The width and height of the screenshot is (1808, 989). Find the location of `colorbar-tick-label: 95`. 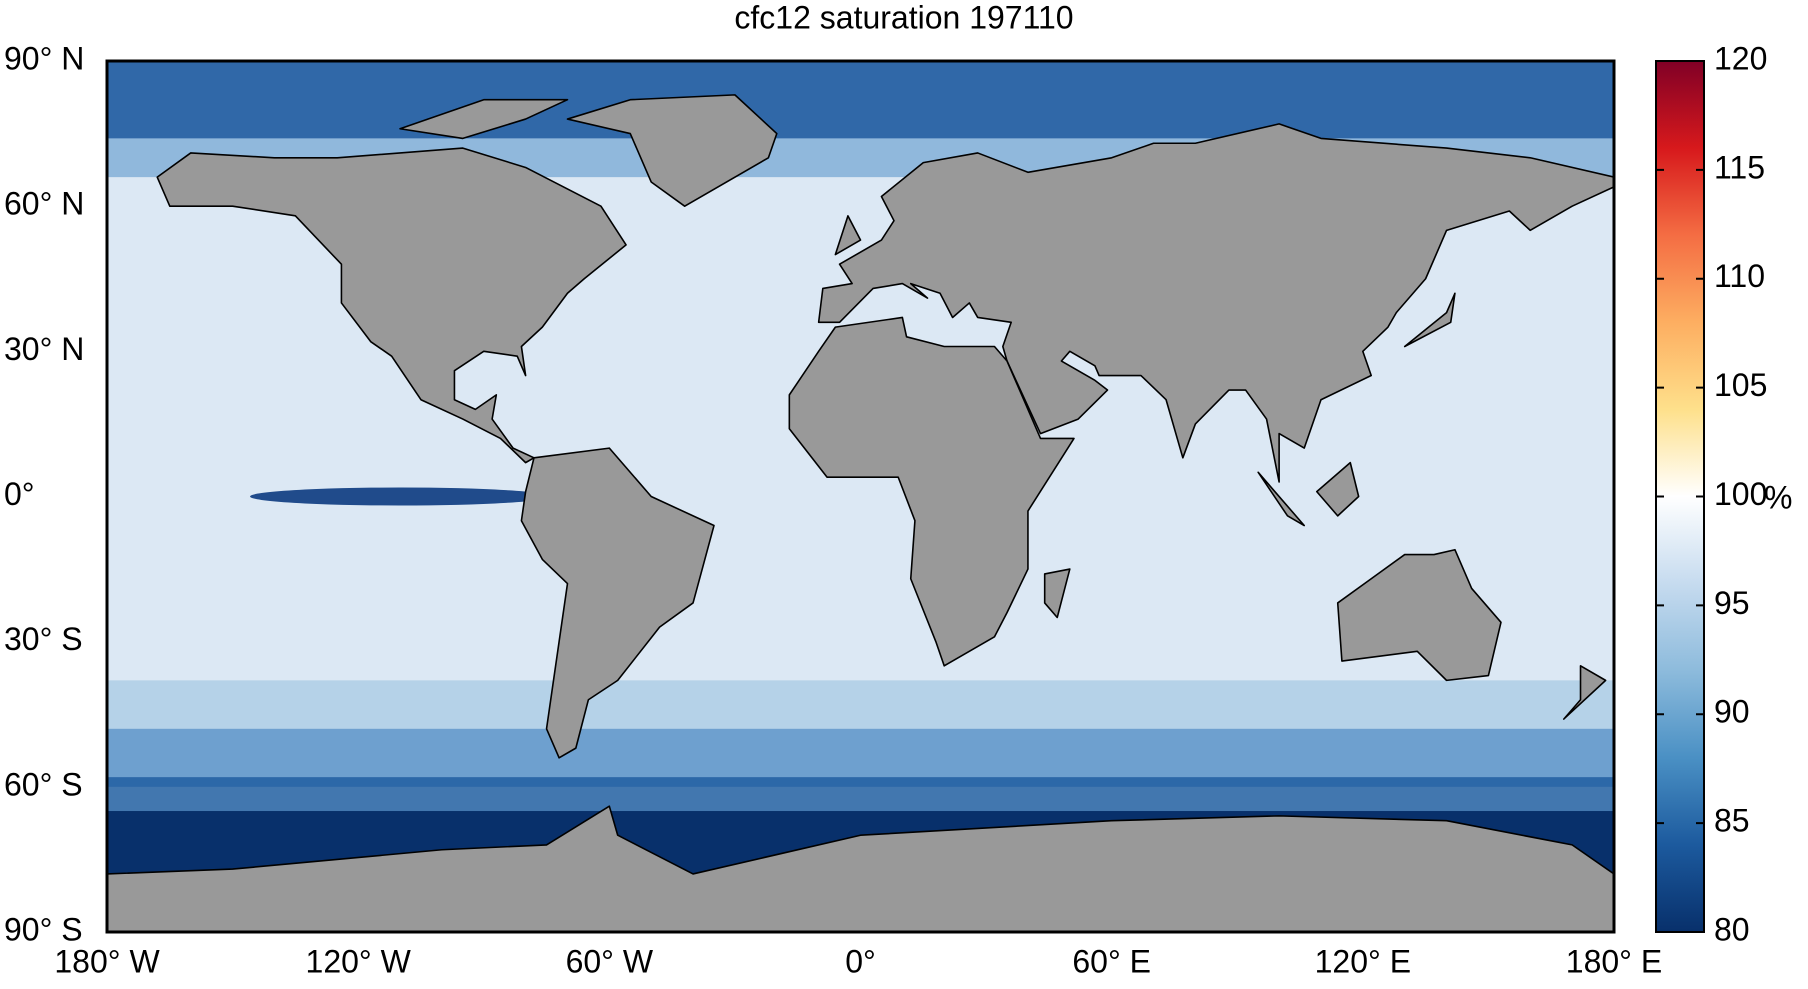

colorbar-tick-label: 95 is located at coordinates (1732, 603).